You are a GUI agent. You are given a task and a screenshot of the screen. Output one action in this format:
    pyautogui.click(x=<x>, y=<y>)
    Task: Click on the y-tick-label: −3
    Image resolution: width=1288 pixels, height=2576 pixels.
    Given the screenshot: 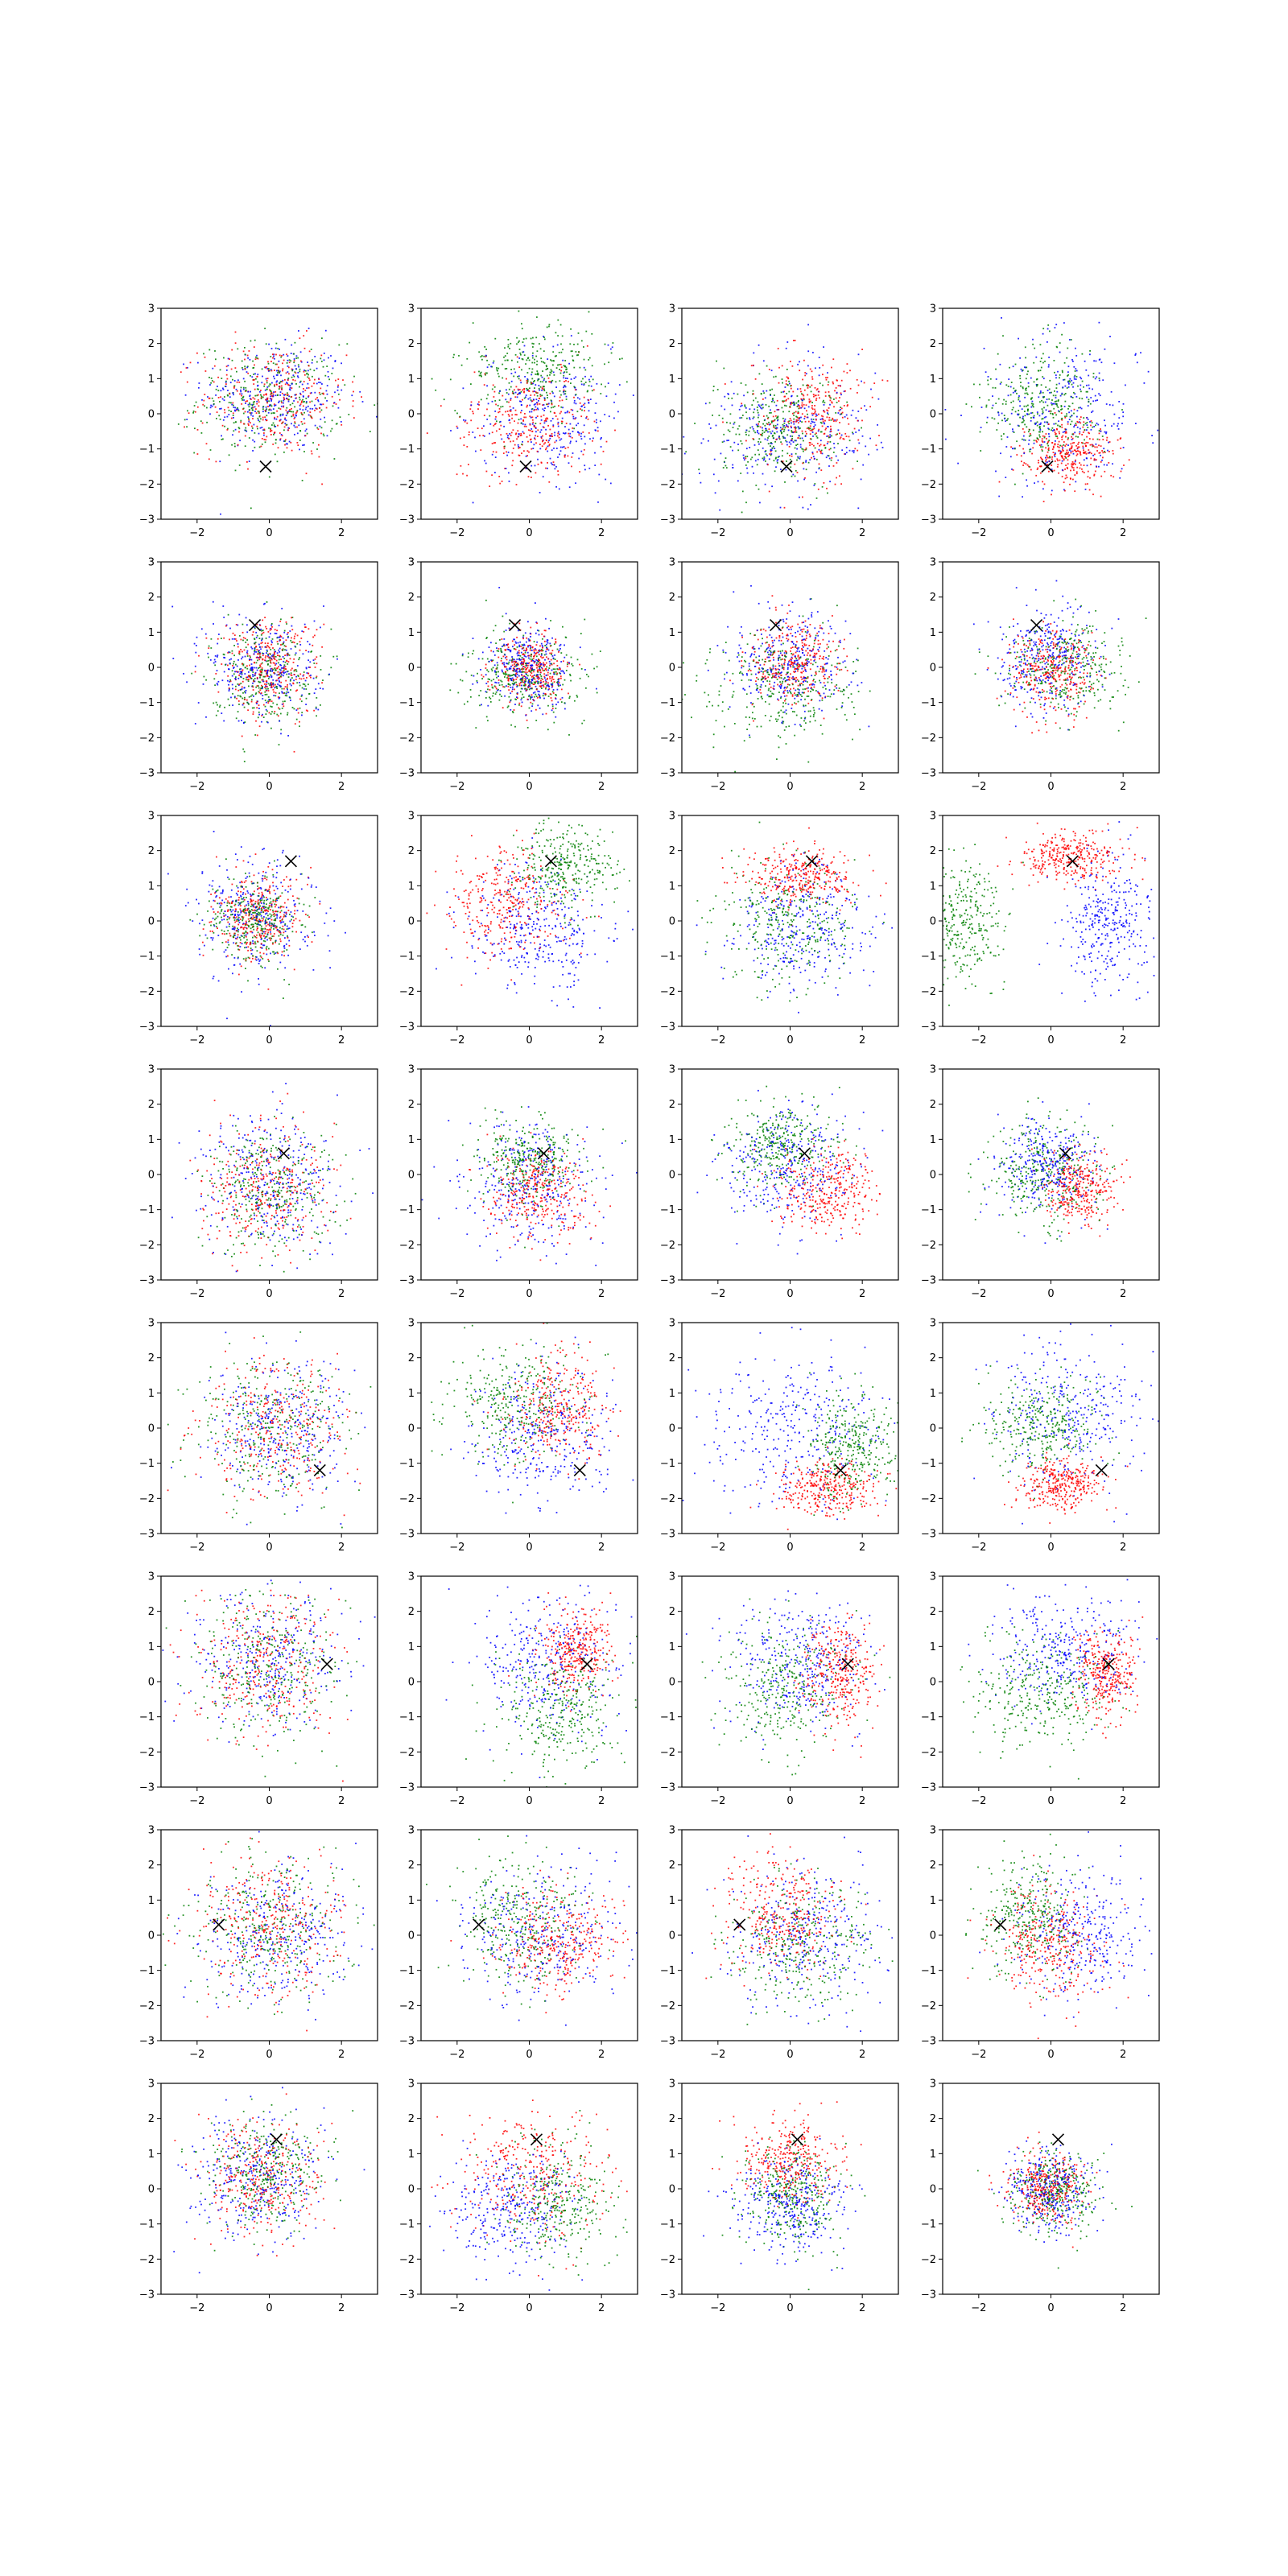 What is the action you would take?
    pyautogui.click(x=407, y=520)
    